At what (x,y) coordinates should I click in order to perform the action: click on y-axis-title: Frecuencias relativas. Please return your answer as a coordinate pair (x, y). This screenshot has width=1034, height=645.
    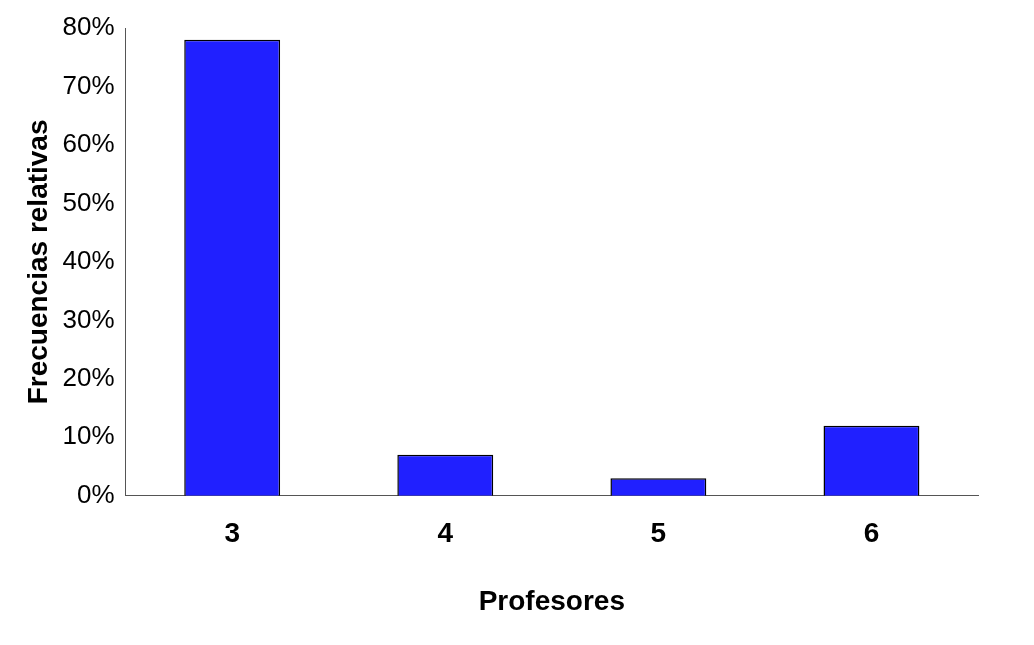
    Looking at the image, I should click on (37, 262).